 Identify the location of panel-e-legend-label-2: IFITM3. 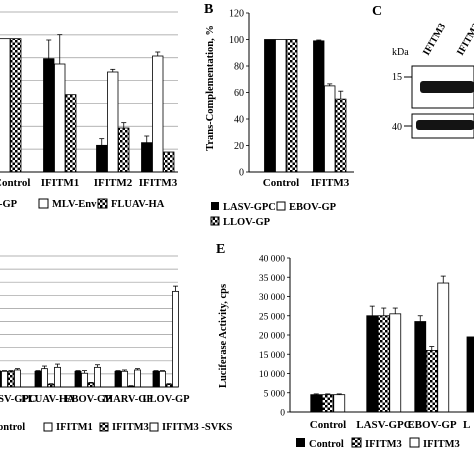
(441, 444).